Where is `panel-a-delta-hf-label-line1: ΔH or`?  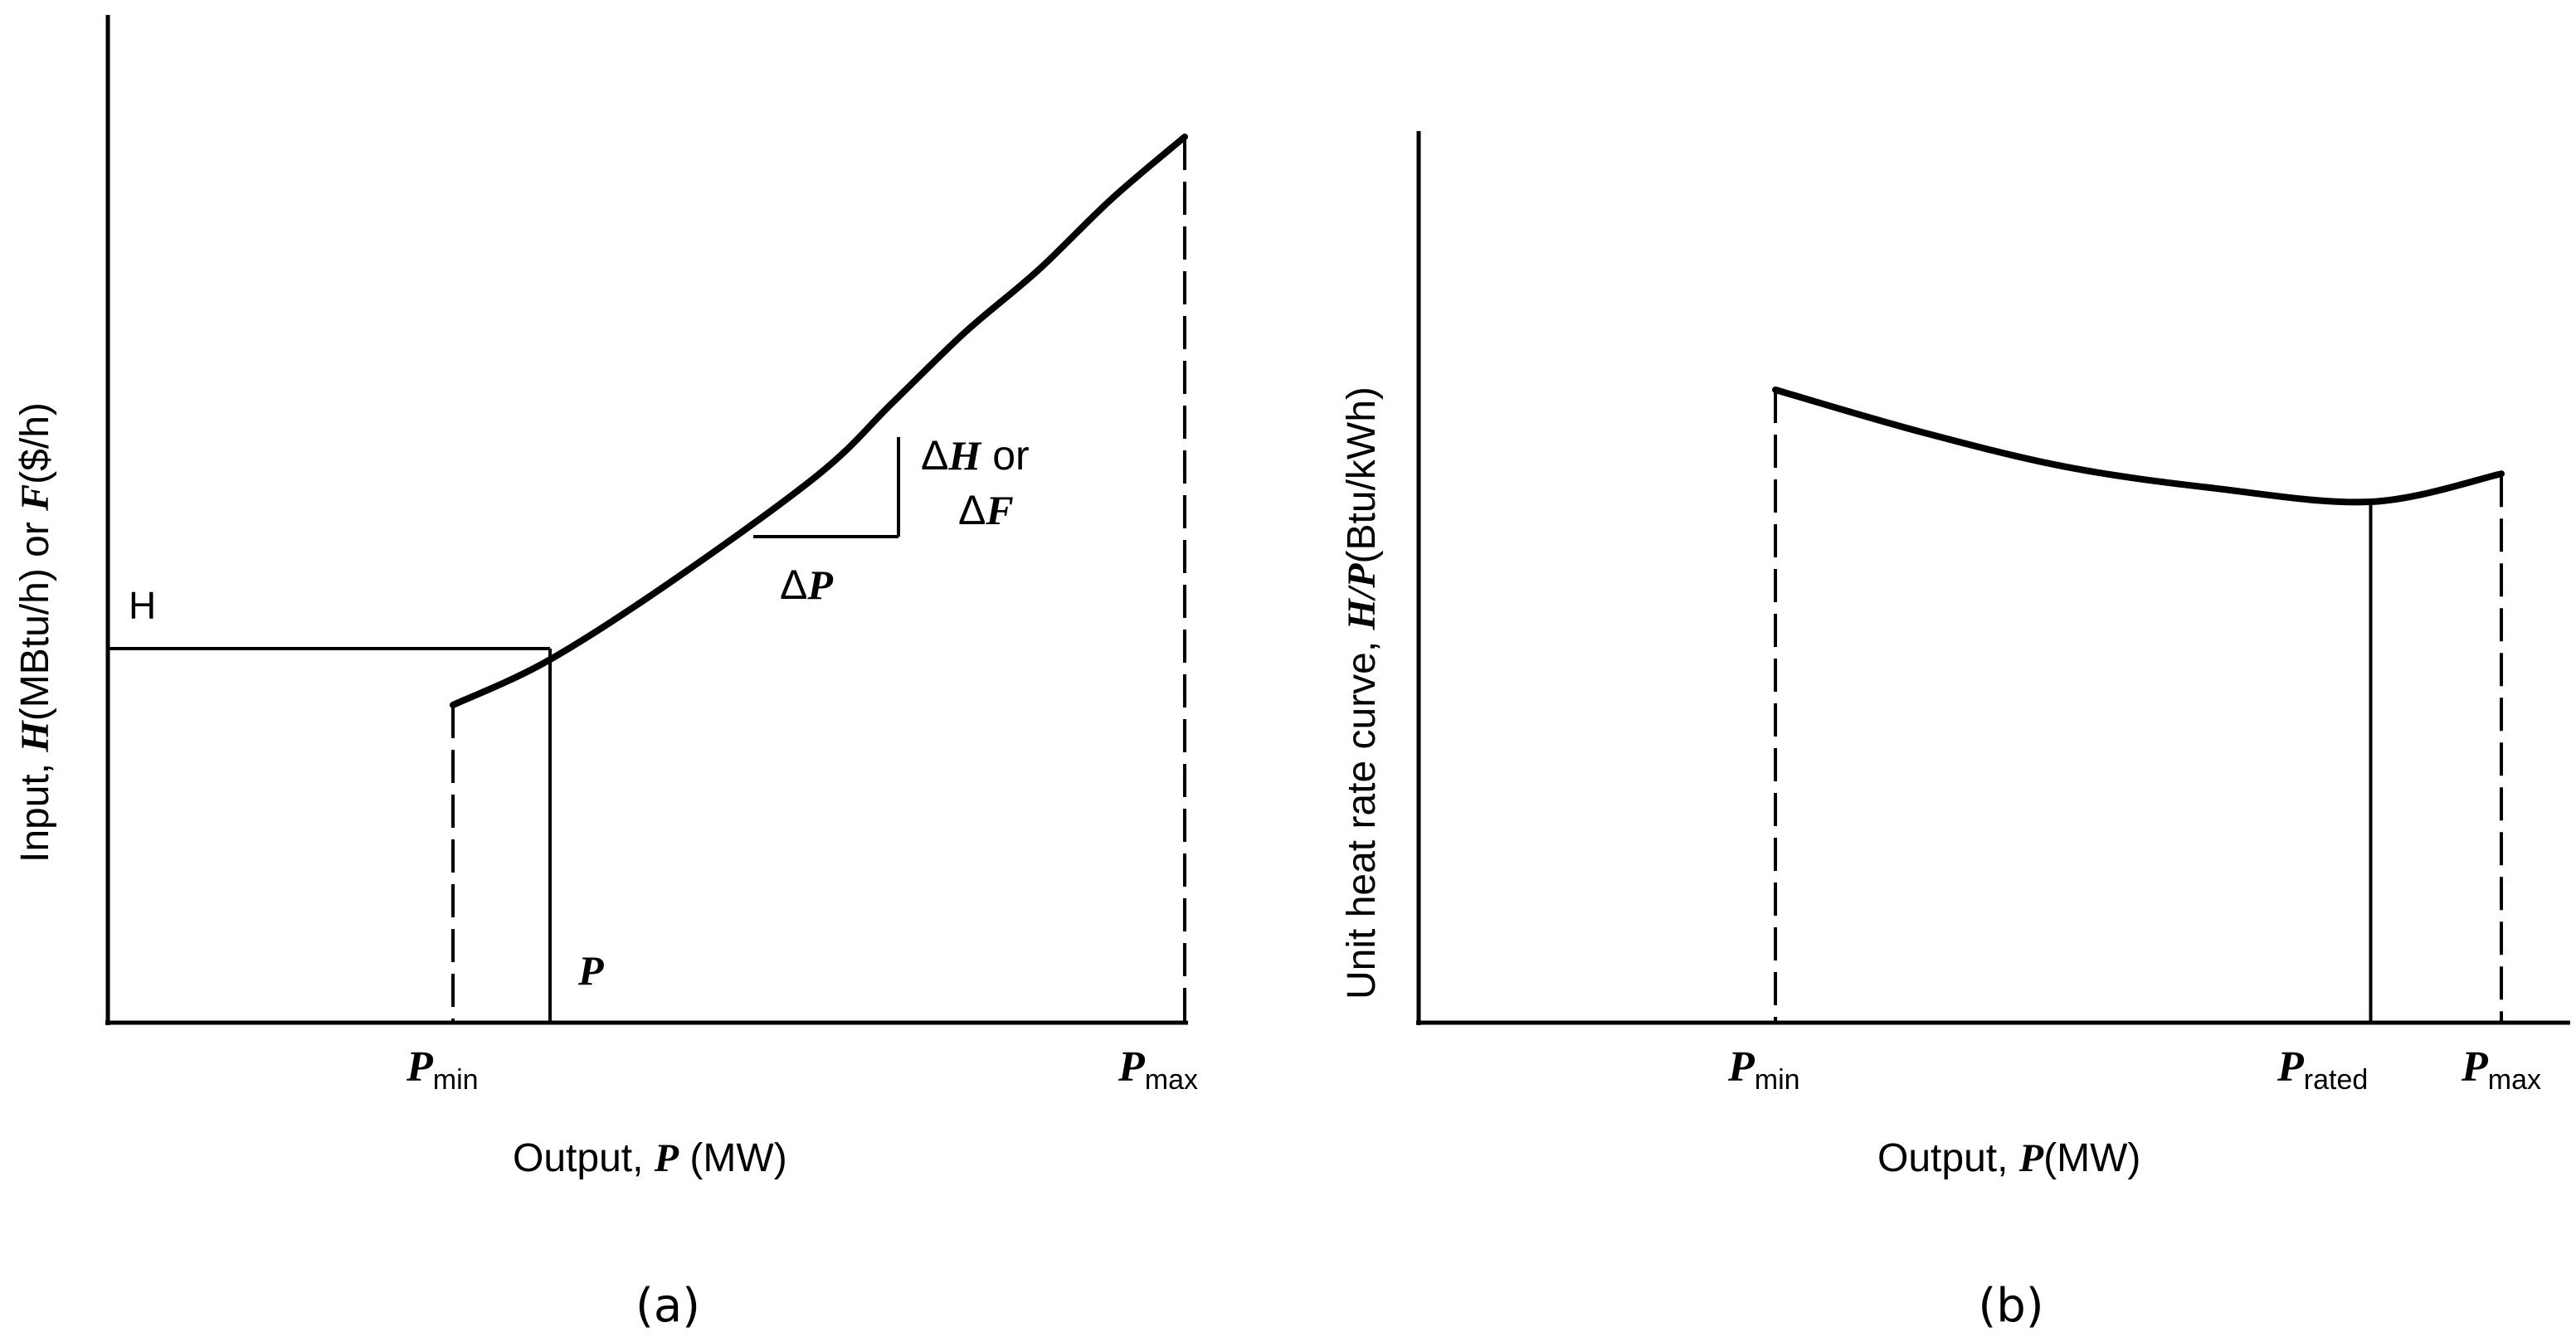
panel-a-delta-hf-label-line1: ΔH or is located at coordinates (975, 456).